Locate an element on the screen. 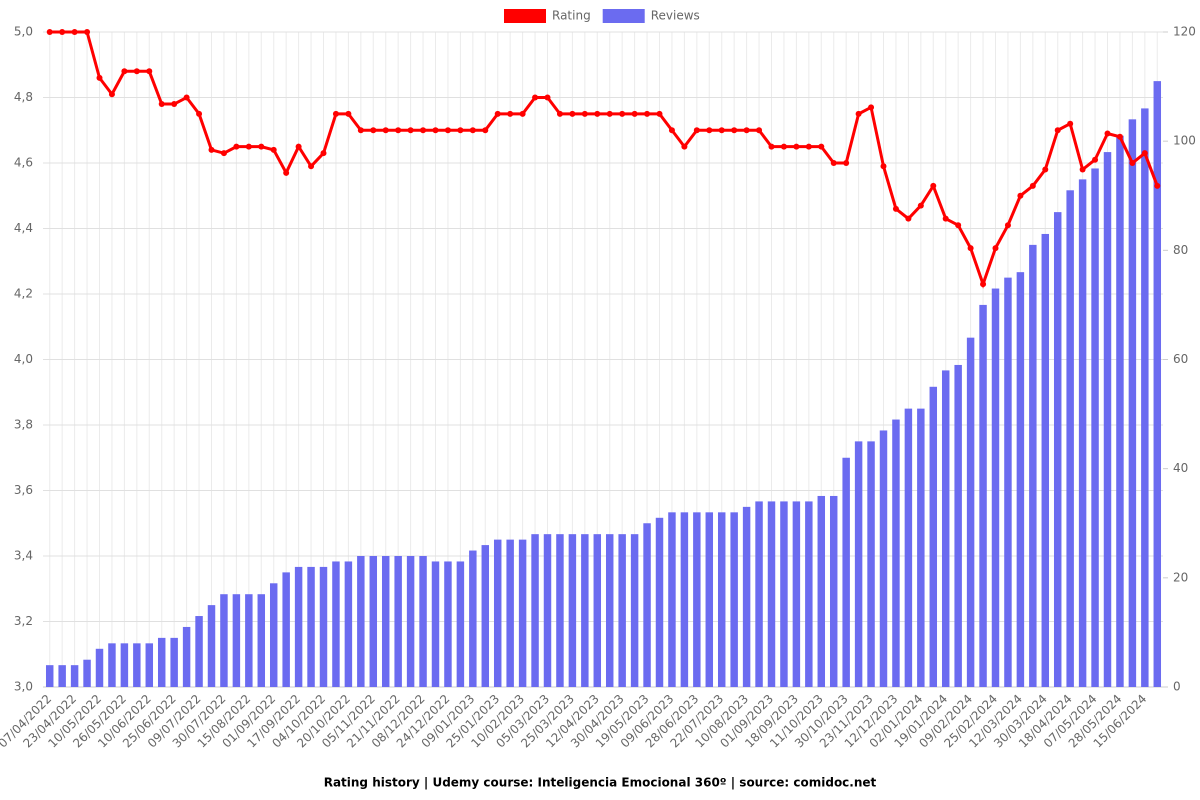 The image size is (1200, 800). y-tick-label: 3,8 is located at coordinates (23, 425).